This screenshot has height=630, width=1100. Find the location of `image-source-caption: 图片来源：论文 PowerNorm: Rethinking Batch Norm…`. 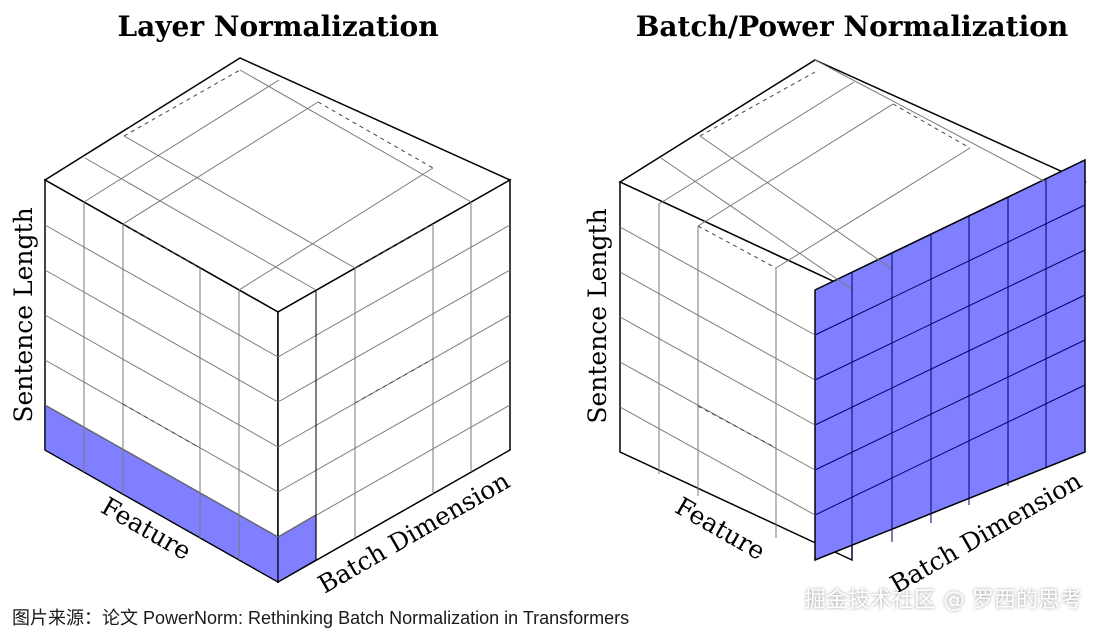

image-source-caption: 图片来源：论文 PowerNorm: Rethinking Batch Norm… is located at coordinates (321, 618).